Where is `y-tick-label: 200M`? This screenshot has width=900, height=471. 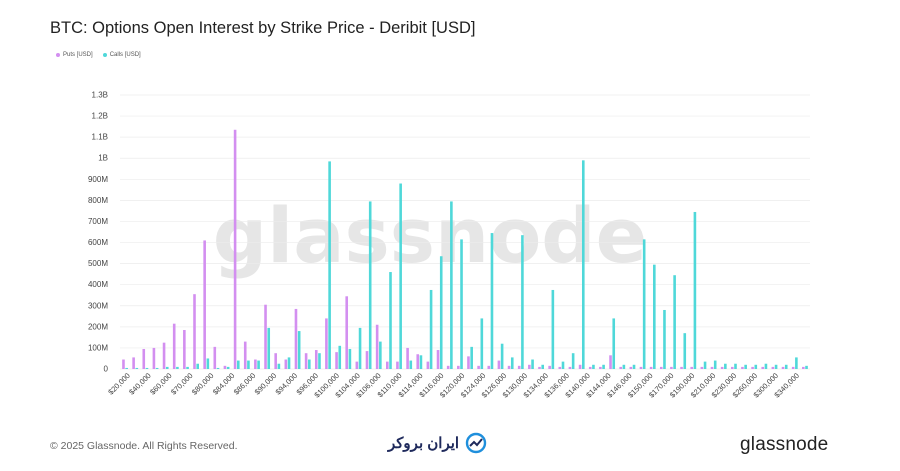
y-tick-label: 200M is located at coordinates (98, 326).